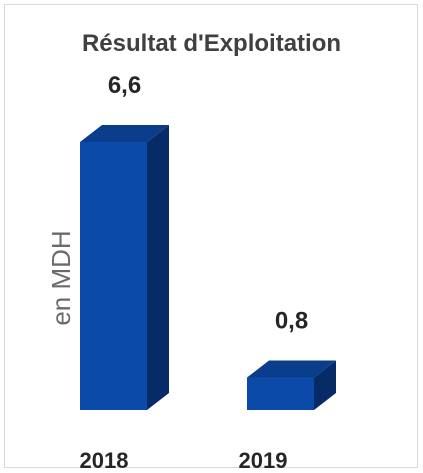  Describe the element at coordinates (104, 460) in the screenshot. I see `x-tick-label-2018: 2018` at that location.